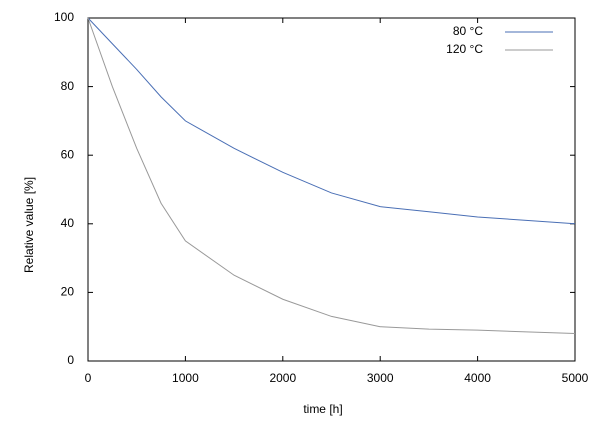 The image size is (609, 426). I want to click on x-axis-label: time [h], so click(322, 409).